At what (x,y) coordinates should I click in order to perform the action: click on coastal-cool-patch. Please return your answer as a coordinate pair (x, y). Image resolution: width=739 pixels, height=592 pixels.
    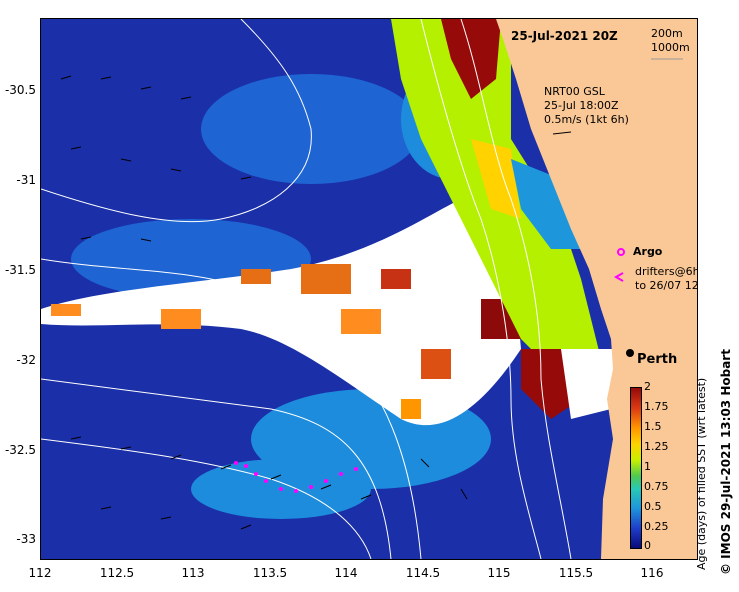
    Looking at the image, I should click on (546, 204).